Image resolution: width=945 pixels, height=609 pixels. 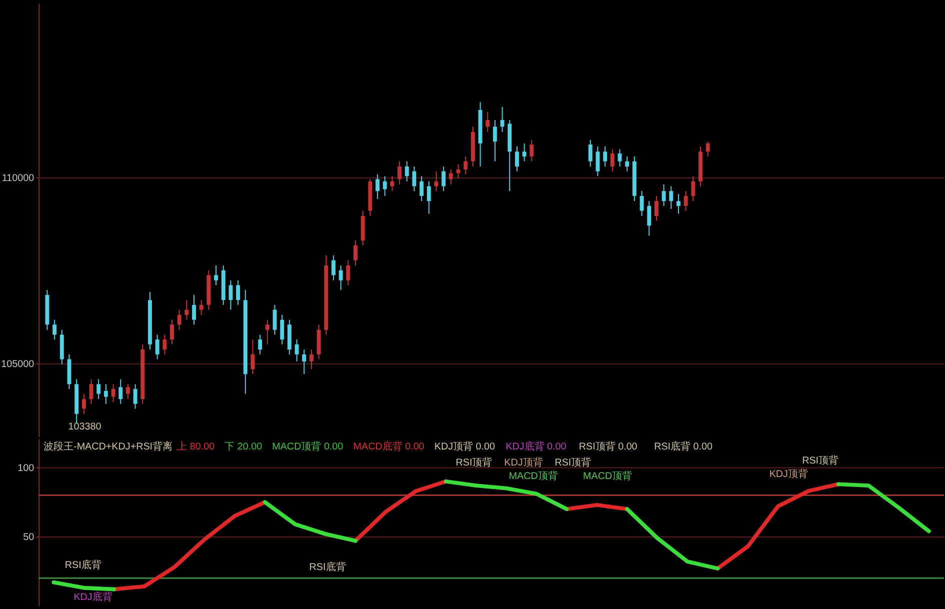 What do you see at coordinates (26, 468) in the screenshot?
I see `y-tick-label: 100` at bounding box center [26, 468].